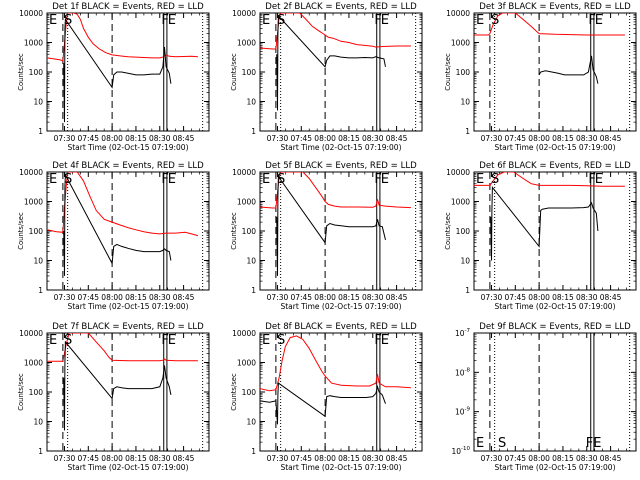  Describe the element at coordinates (341, 7) in the screenshot. I see `panel-title: Det 2f BLACK = Events, RED = LLD` at that location.